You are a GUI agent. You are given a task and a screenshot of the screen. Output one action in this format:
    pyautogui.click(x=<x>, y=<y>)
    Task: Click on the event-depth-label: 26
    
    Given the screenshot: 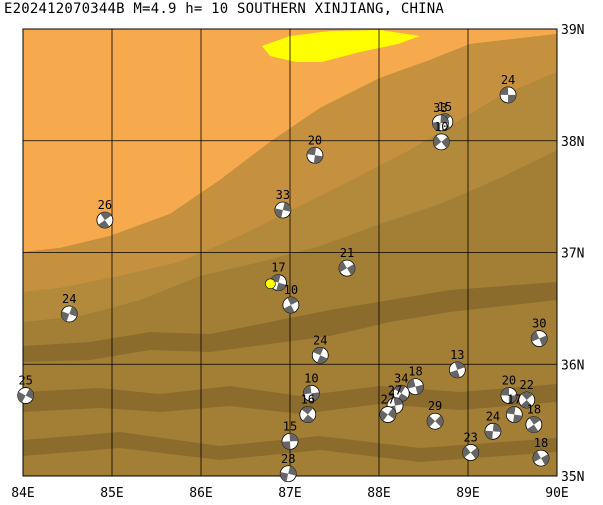 What is the action you would take?
    pyautogui.click(x=105, y=205)
    